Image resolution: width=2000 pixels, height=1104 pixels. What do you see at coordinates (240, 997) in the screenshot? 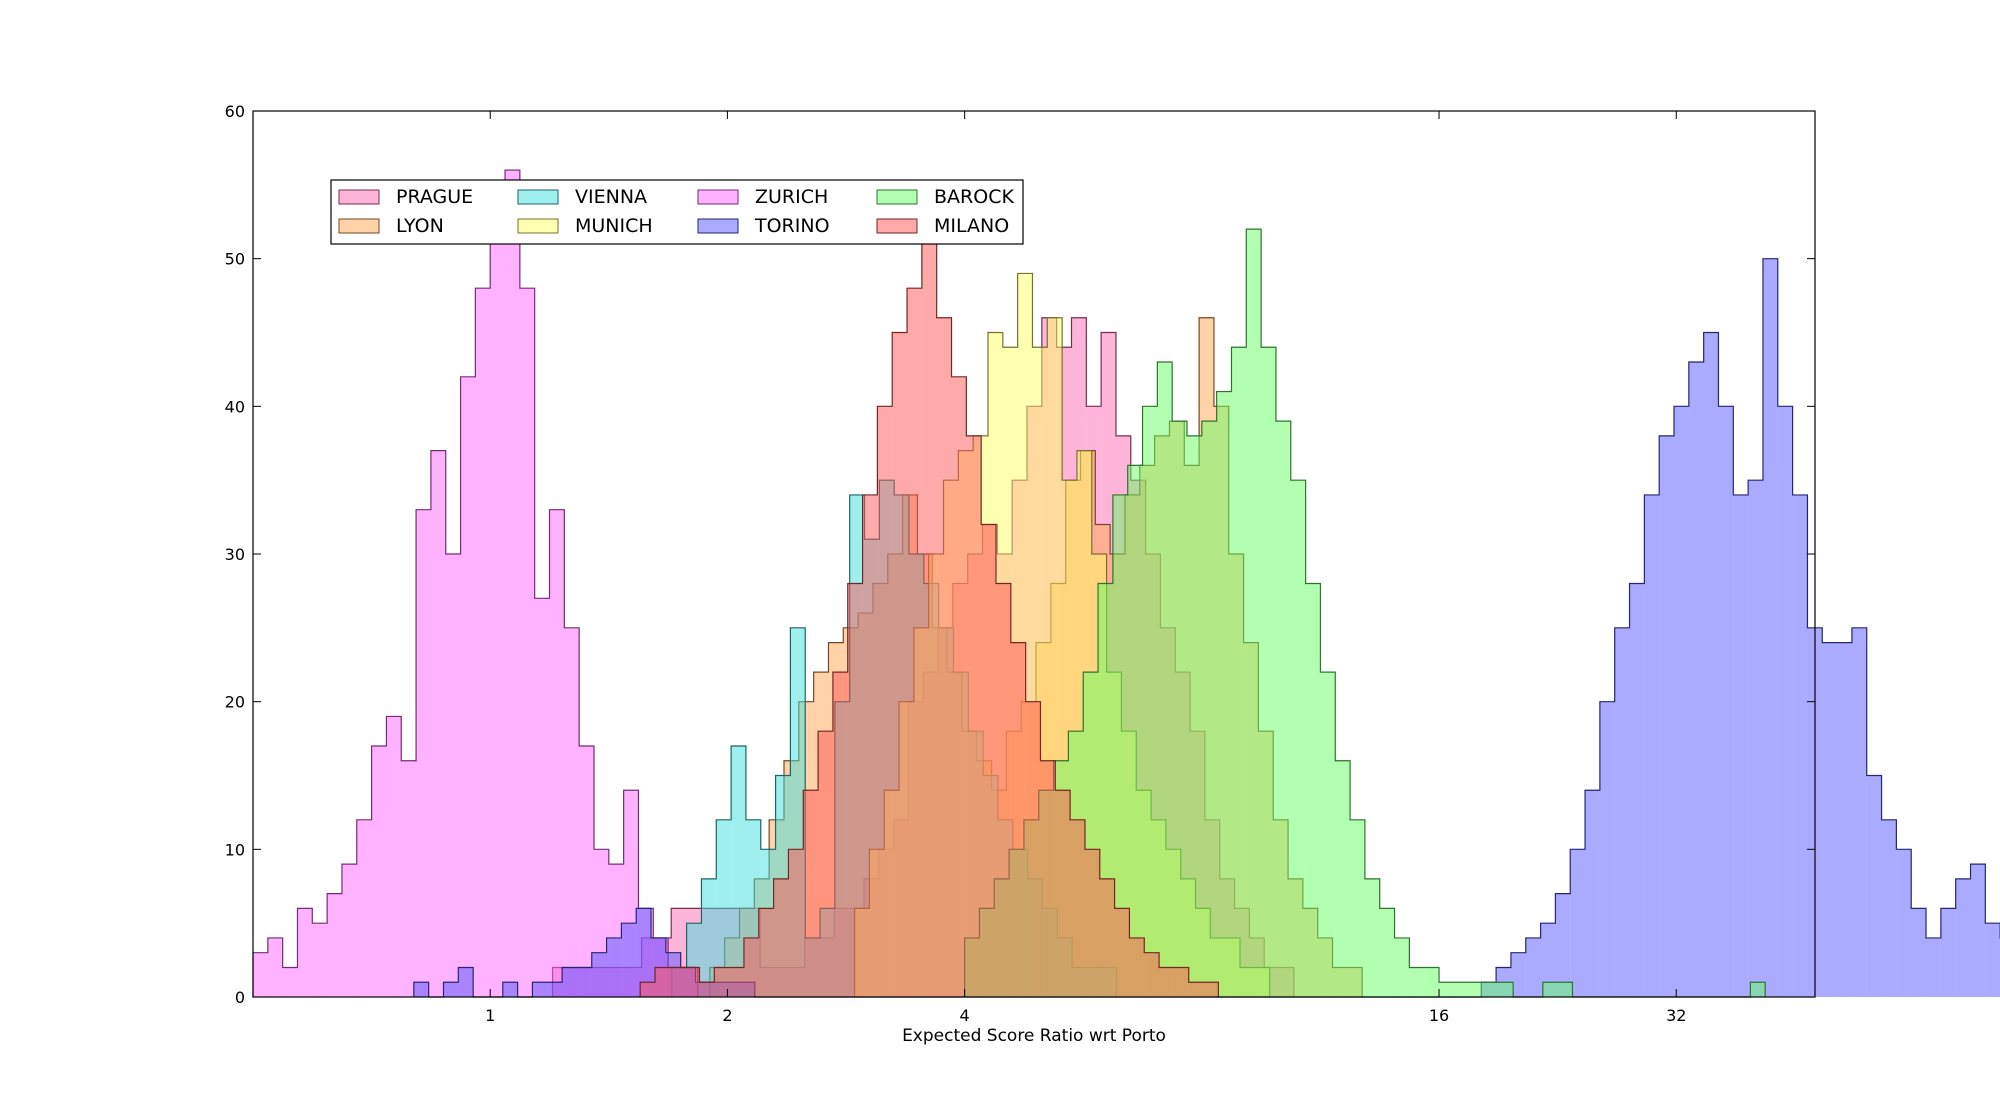
I see `y-tick-label: 0` at bounding box center [240, 997].